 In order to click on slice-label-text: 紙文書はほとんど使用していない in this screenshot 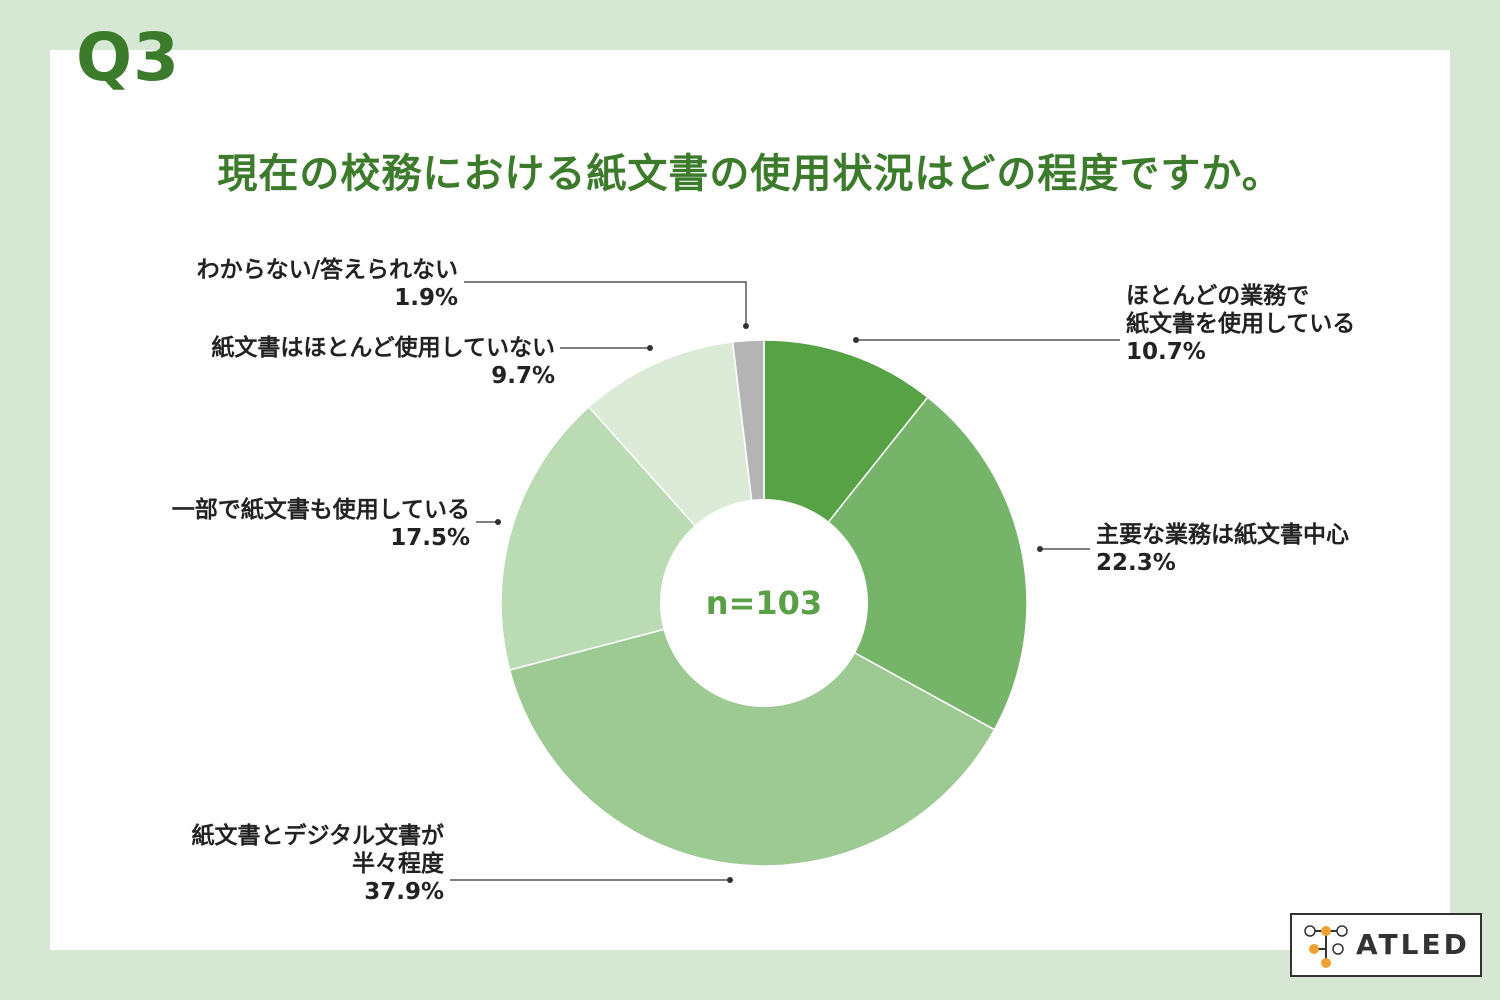, I will do `click(383, 348)`.